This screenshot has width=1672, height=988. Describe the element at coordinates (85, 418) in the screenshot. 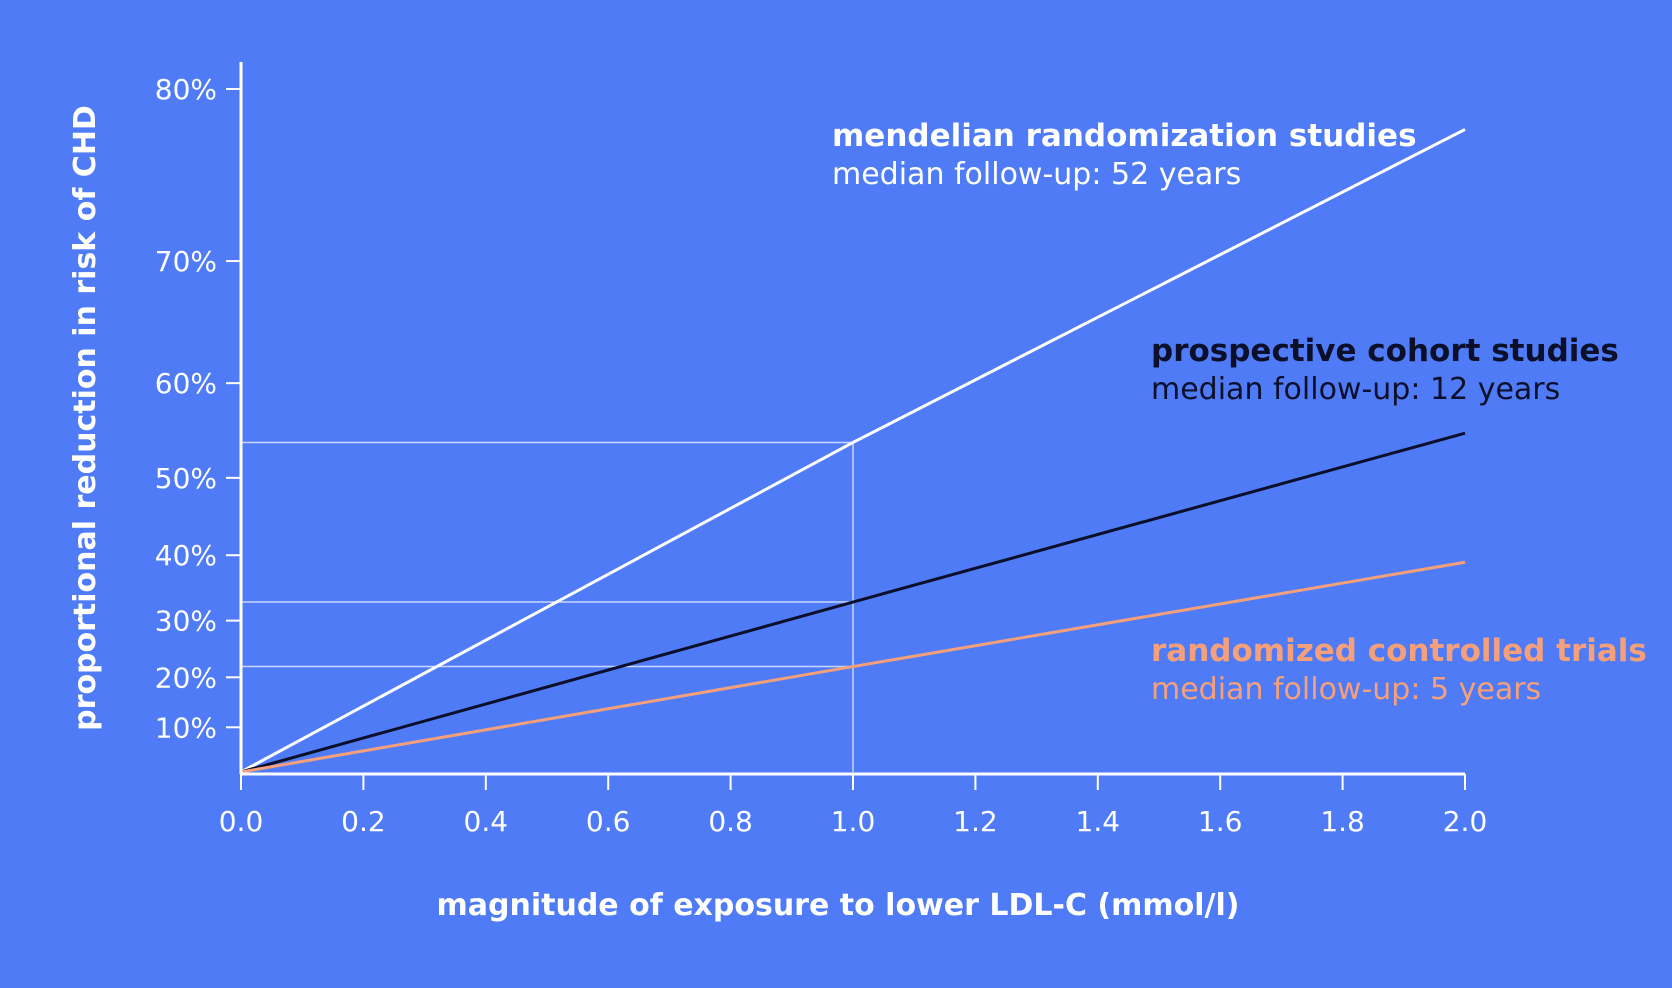

I see `y-axis-title: proportional reduction in risk of CHD` at that location.